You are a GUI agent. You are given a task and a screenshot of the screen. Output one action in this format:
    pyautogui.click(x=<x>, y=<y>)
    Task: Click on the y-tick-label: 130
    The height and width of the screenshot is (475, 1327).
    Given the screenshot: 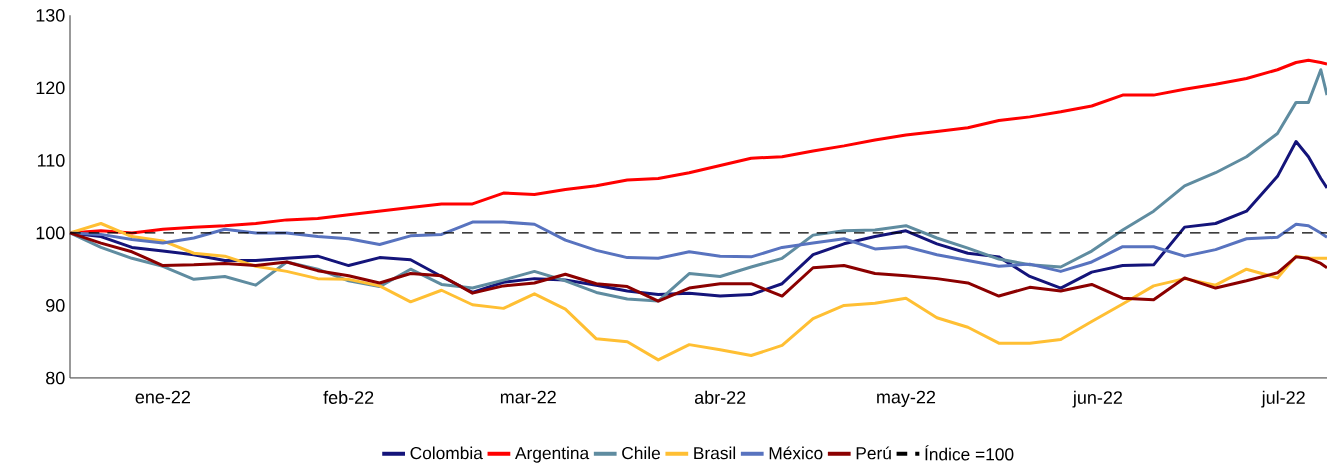 What is the action you would take?
    pyautogui.click(x=50, y=15)
    